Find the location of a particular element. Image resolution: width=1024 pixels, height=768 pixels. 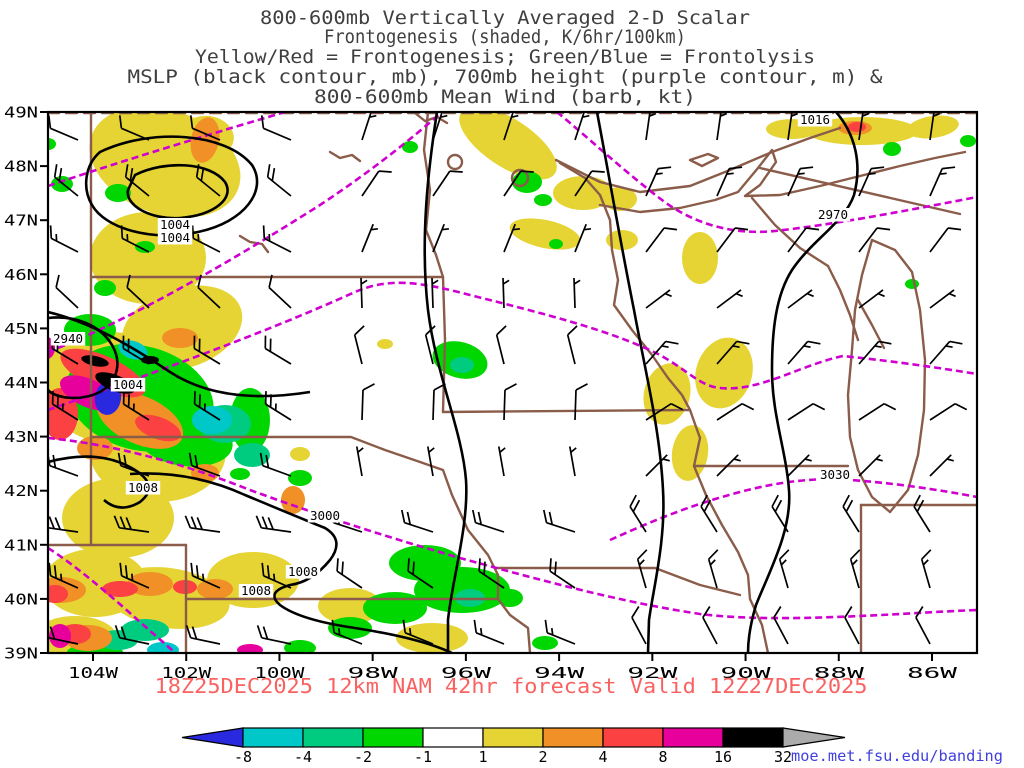

border-mississippi-river is located at coordinates (729, 530).